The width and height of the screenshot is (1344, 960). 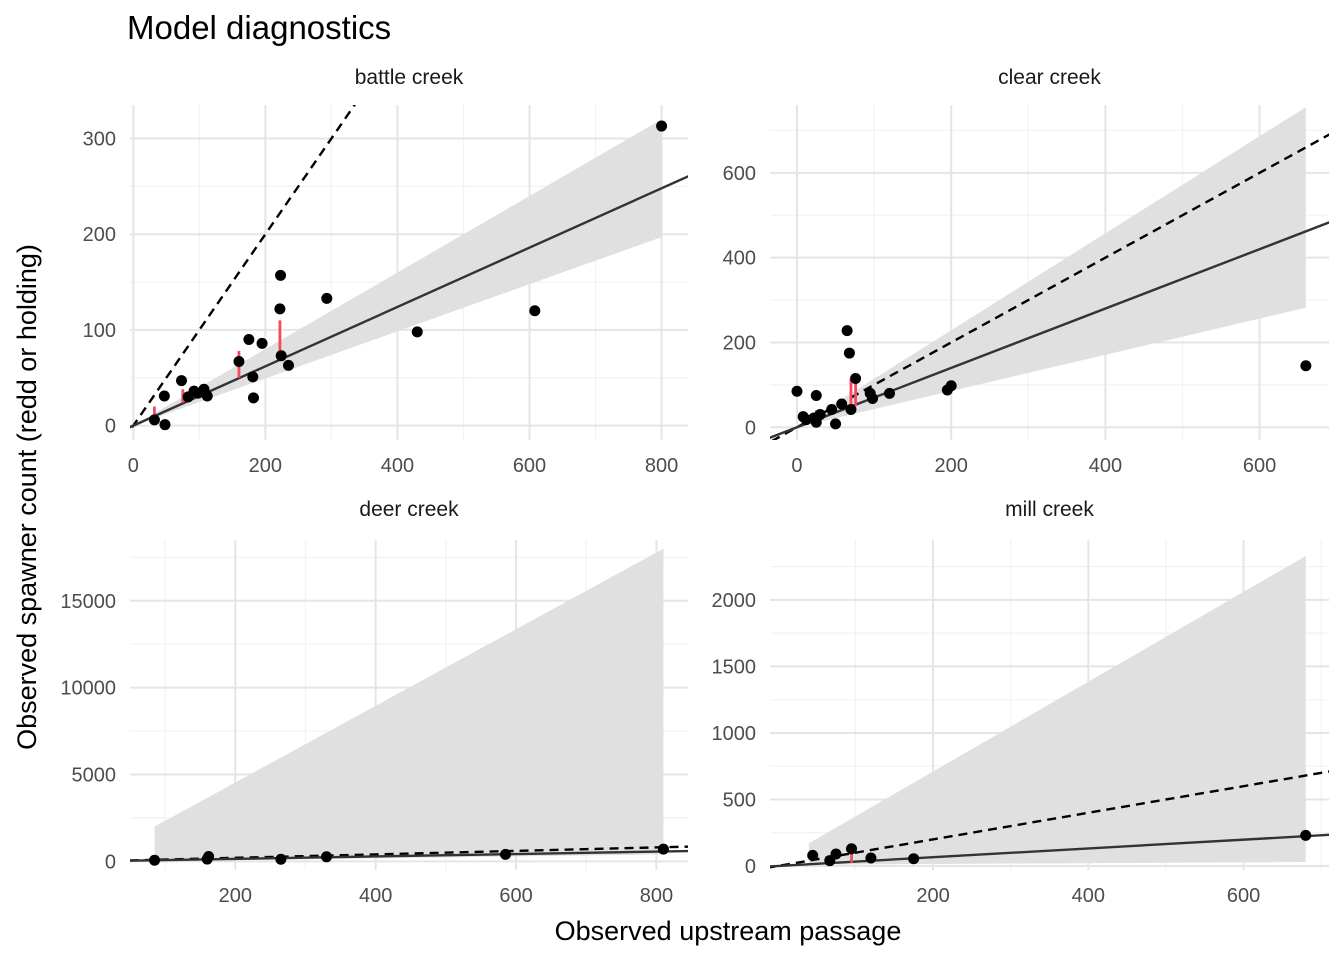 What do you see at coordinates (1049, 509) in the screenshot?
I see `facet-strip-label: mill creek` at bounding box center [1049, 509].